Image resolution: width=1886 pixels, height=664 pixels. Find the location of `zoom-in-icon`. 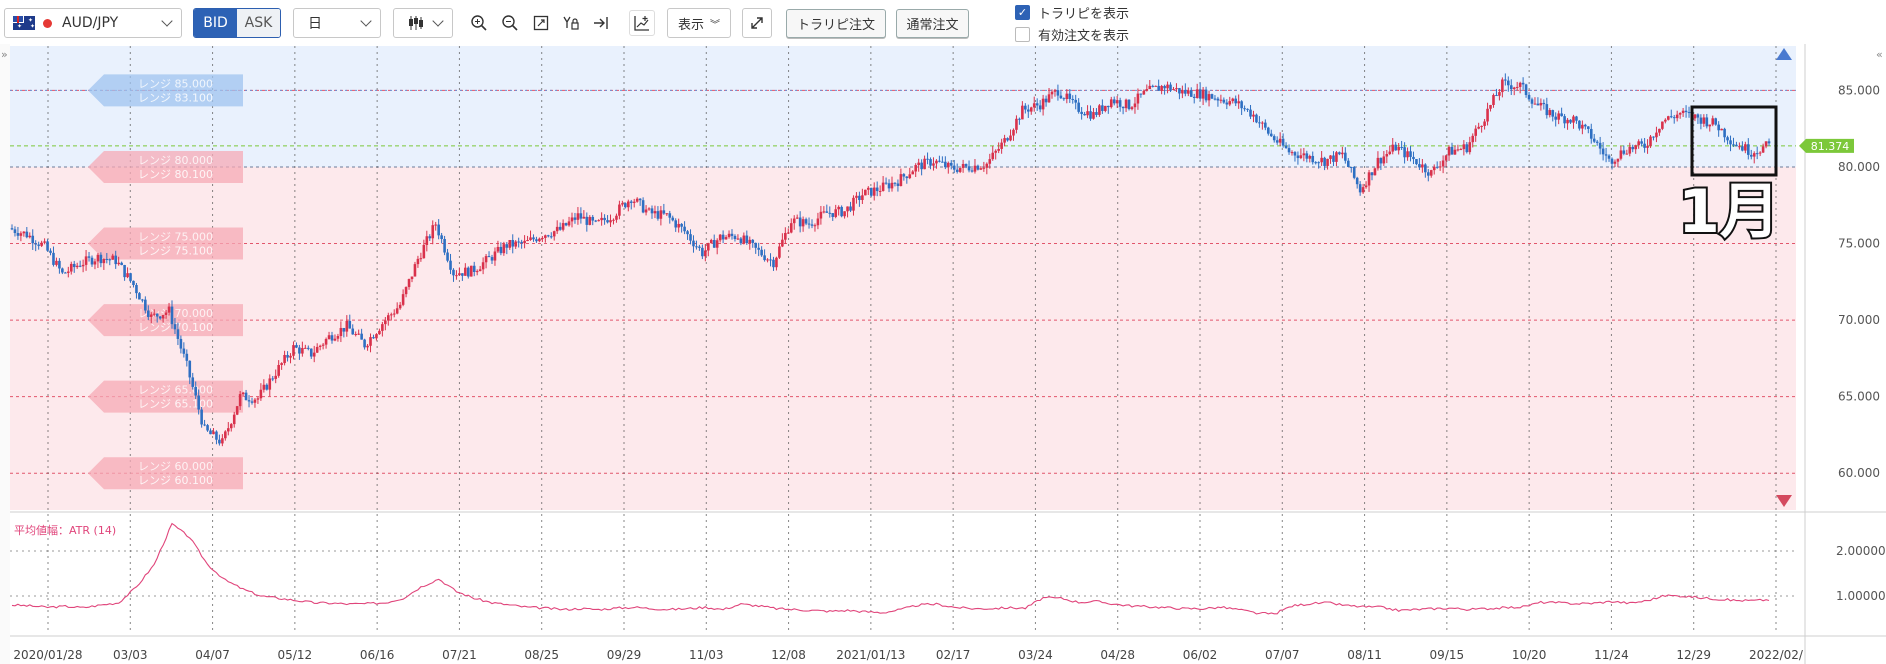

zoom-in-icon is located at coordinates (479, 23).